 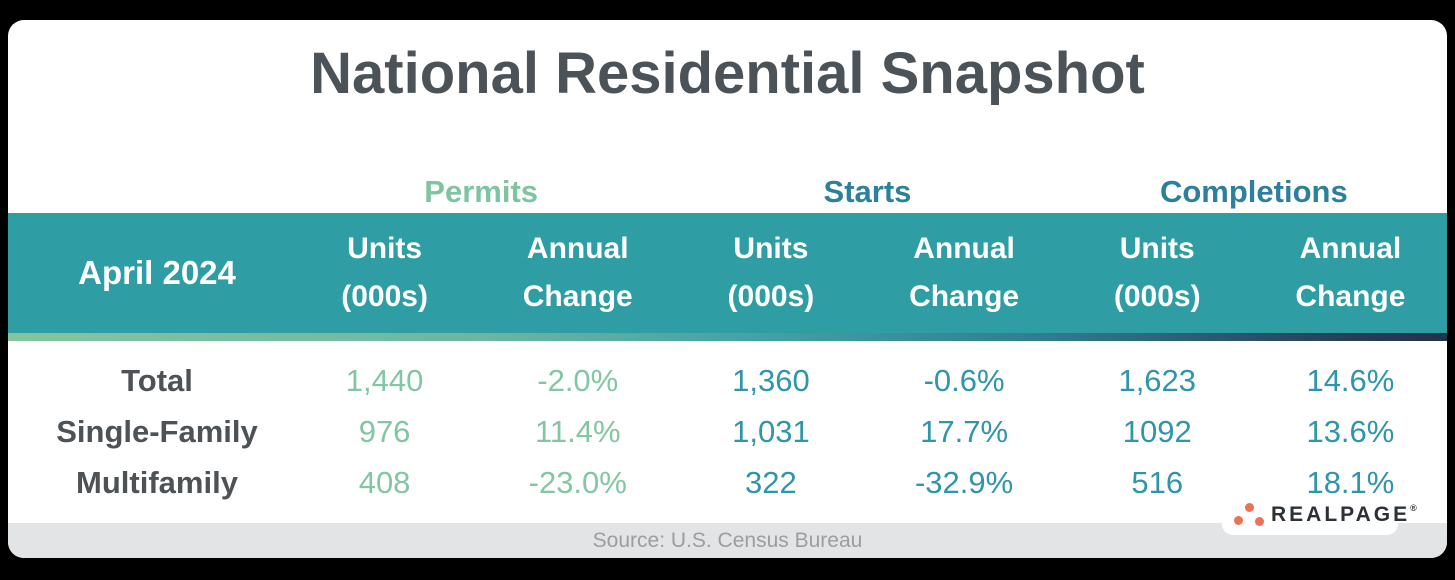 I want to click on realpage-dots-icon, so click(x=1249, y=514).